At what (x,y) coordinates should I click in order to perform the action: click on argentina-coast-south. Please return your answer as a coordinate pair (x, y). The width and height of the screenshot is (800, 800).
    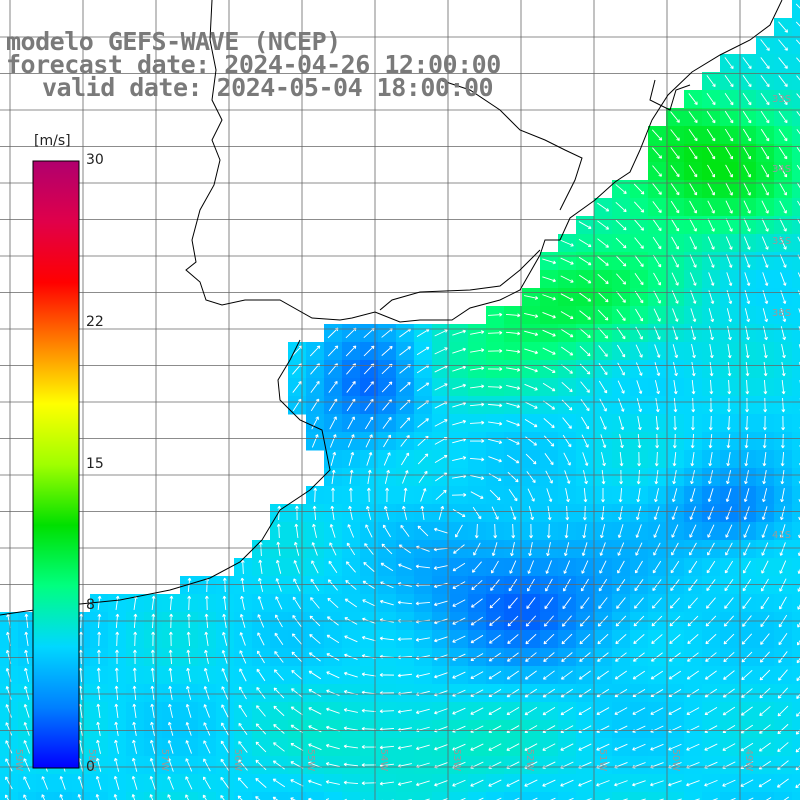
    Looking at the image, I should click on (165, 477).